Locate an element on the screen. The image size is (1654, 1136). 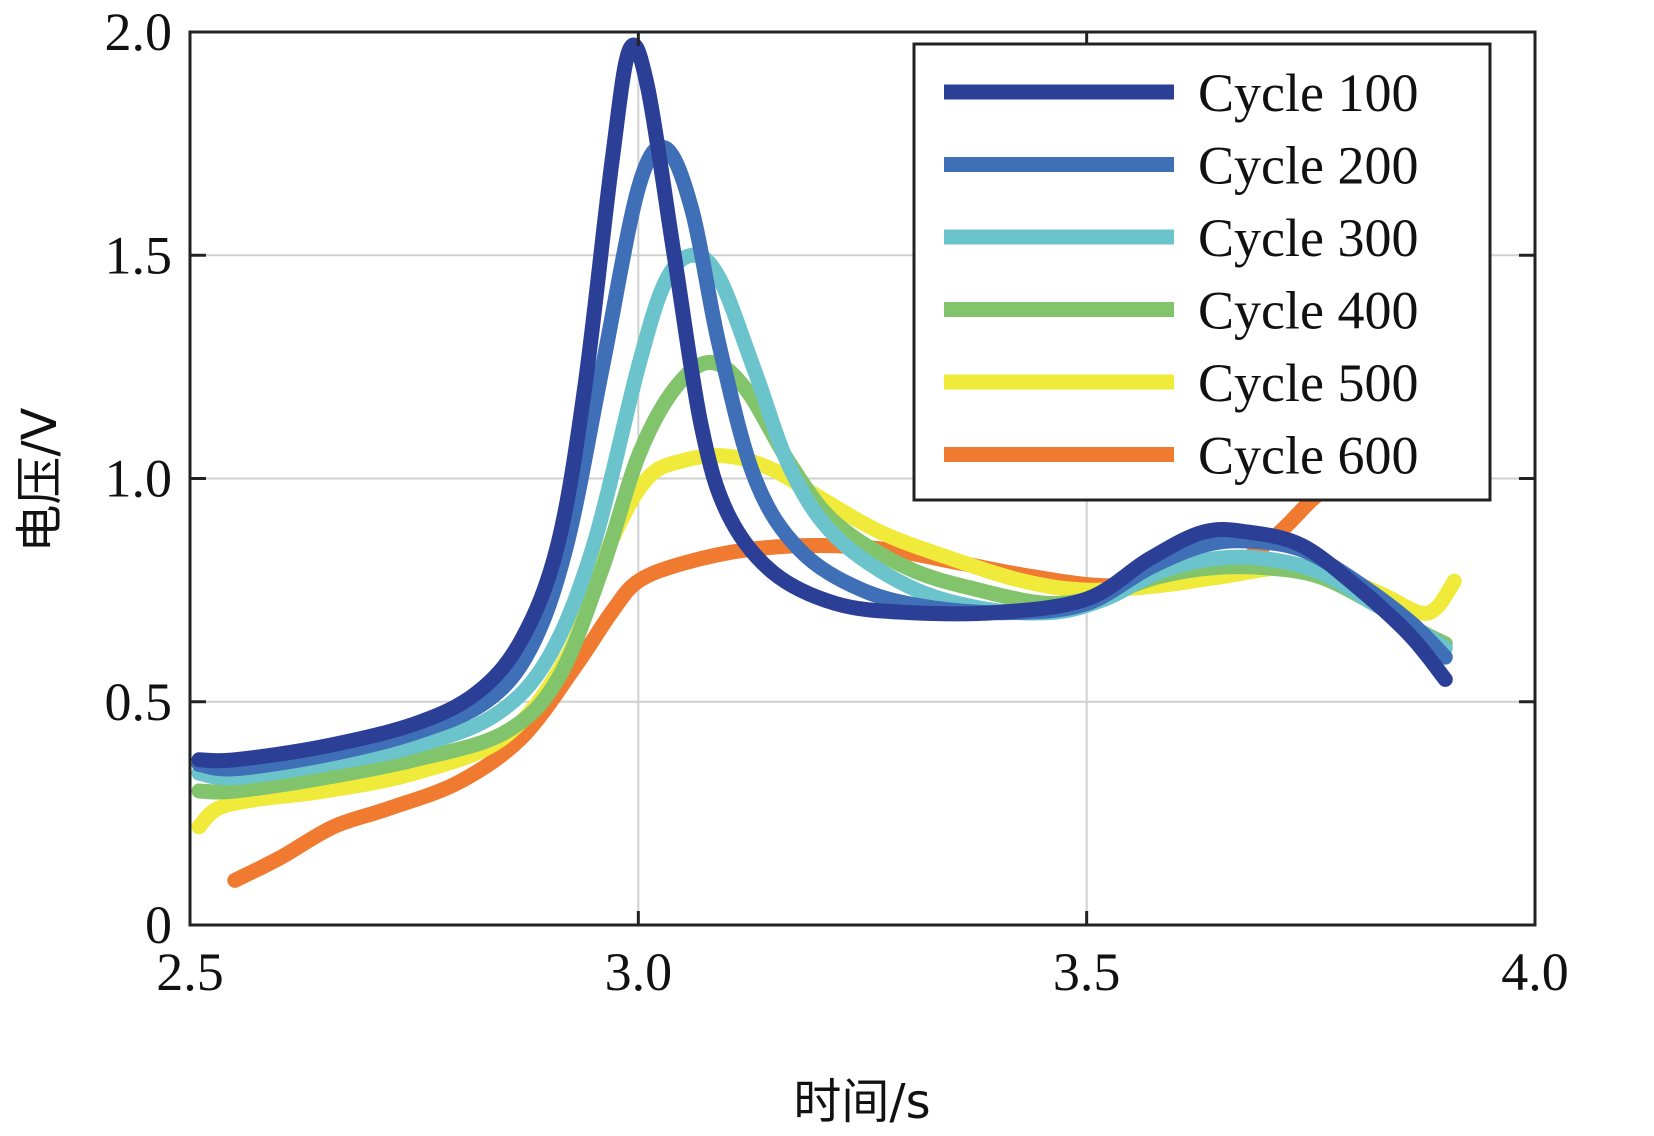
x-tick-label: 3.5 is located at coordinates (1087, 972).